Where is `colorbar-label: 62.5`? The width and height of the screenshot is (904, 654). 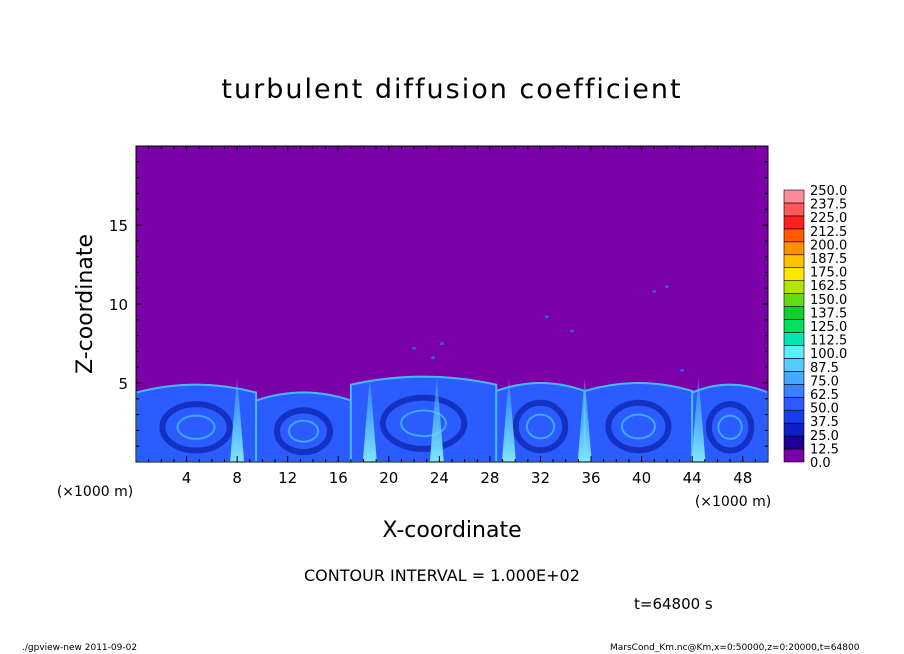
colorbar-label: 62.5 is located at coordinates (824, 395).